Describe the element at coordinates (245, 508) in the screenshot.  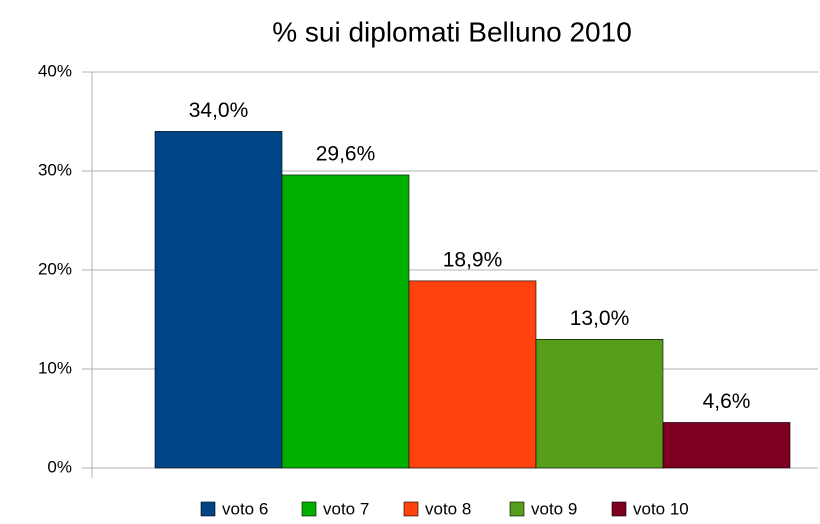
I see `legend-label: voto 6` at that location.